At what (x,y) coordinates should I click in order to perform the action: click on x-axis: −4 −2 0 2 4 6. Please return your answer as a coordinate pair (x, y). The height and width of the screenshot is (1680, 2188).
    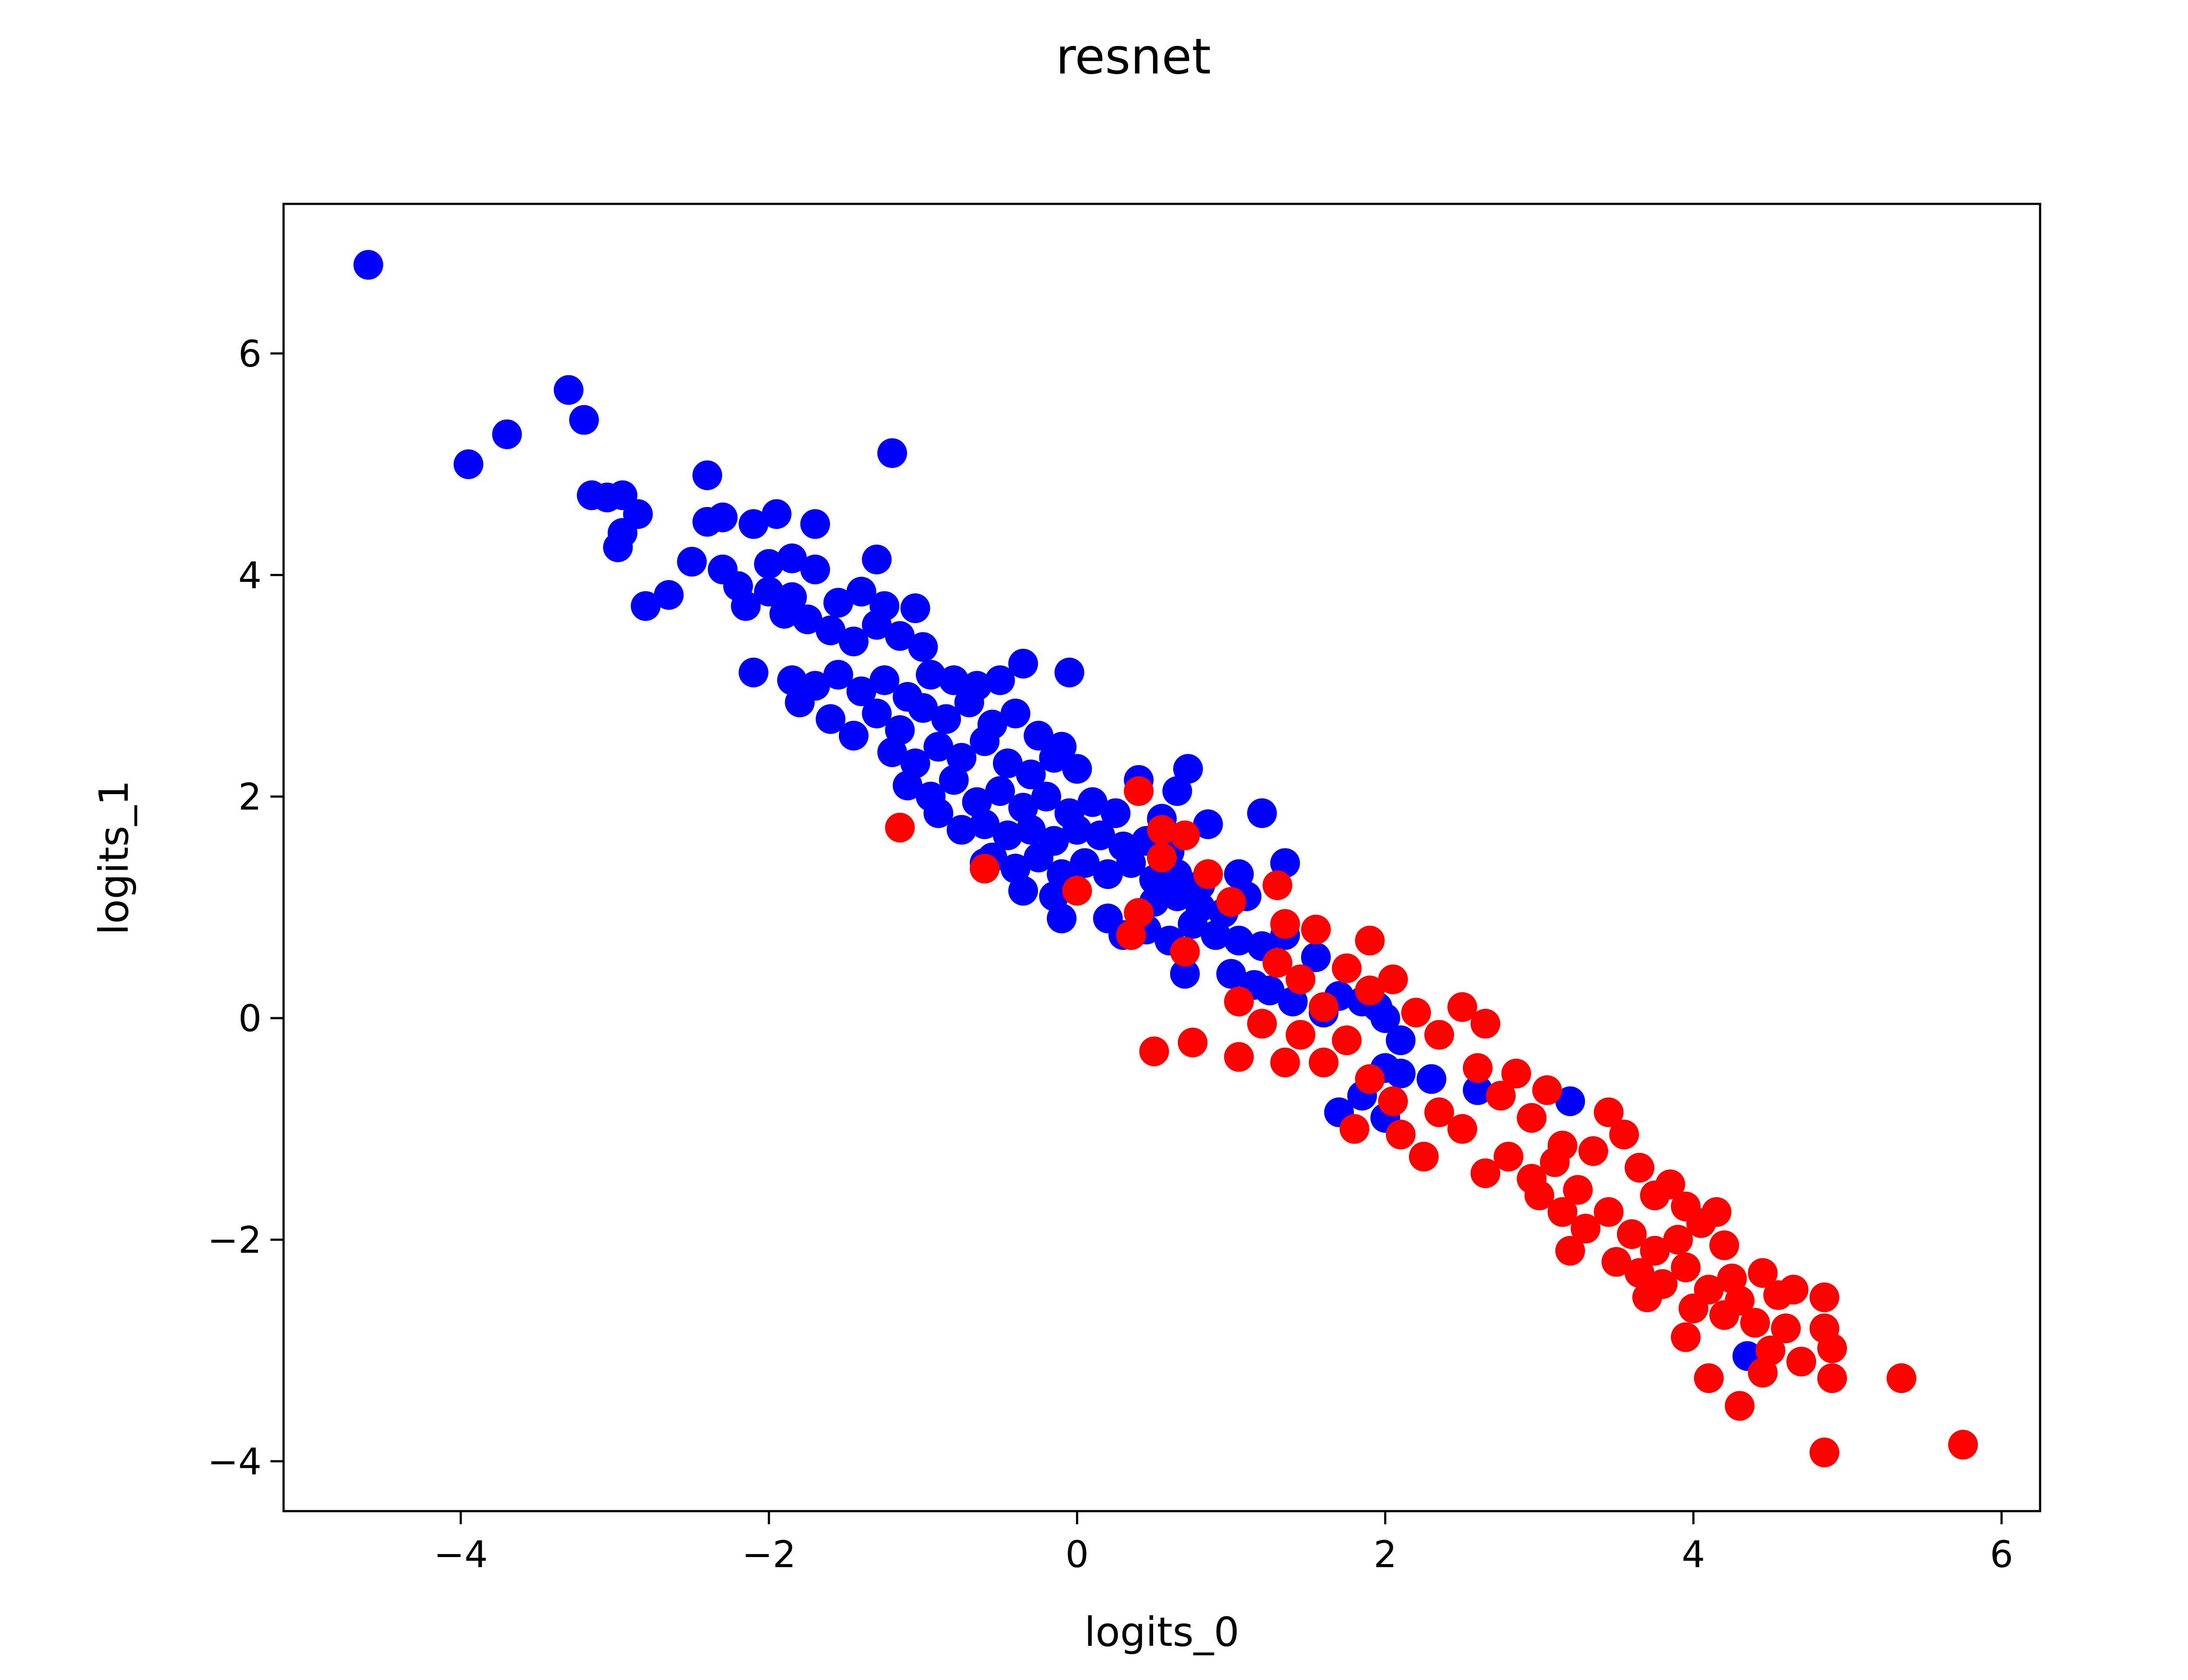
    Looking at the image, I should click on (1223, 1543).